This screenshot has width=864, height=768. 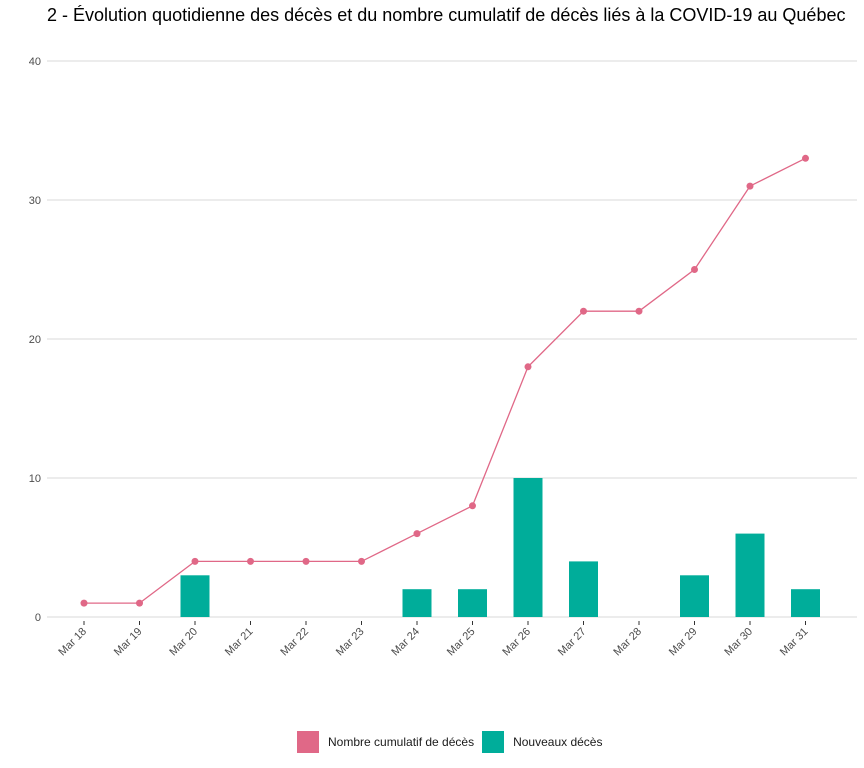 I want to click on bar-series, so click(x=500, y=547).